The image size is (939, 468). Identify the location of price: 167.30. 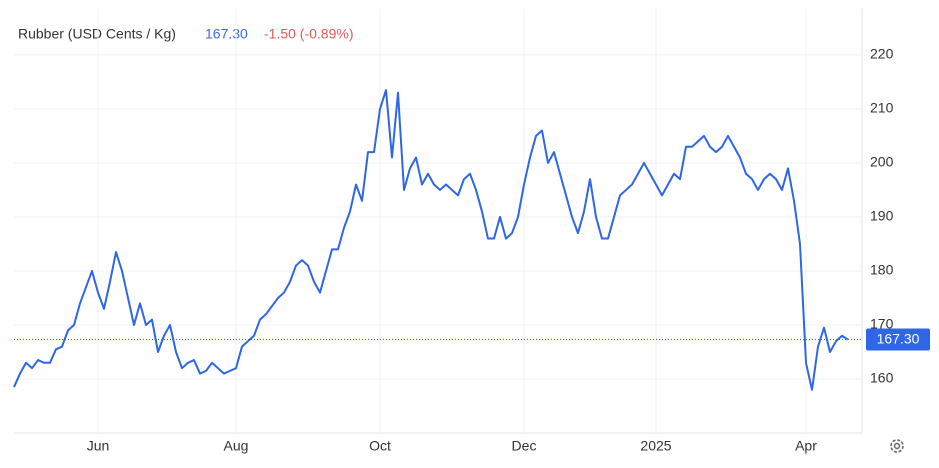
(226, 34).